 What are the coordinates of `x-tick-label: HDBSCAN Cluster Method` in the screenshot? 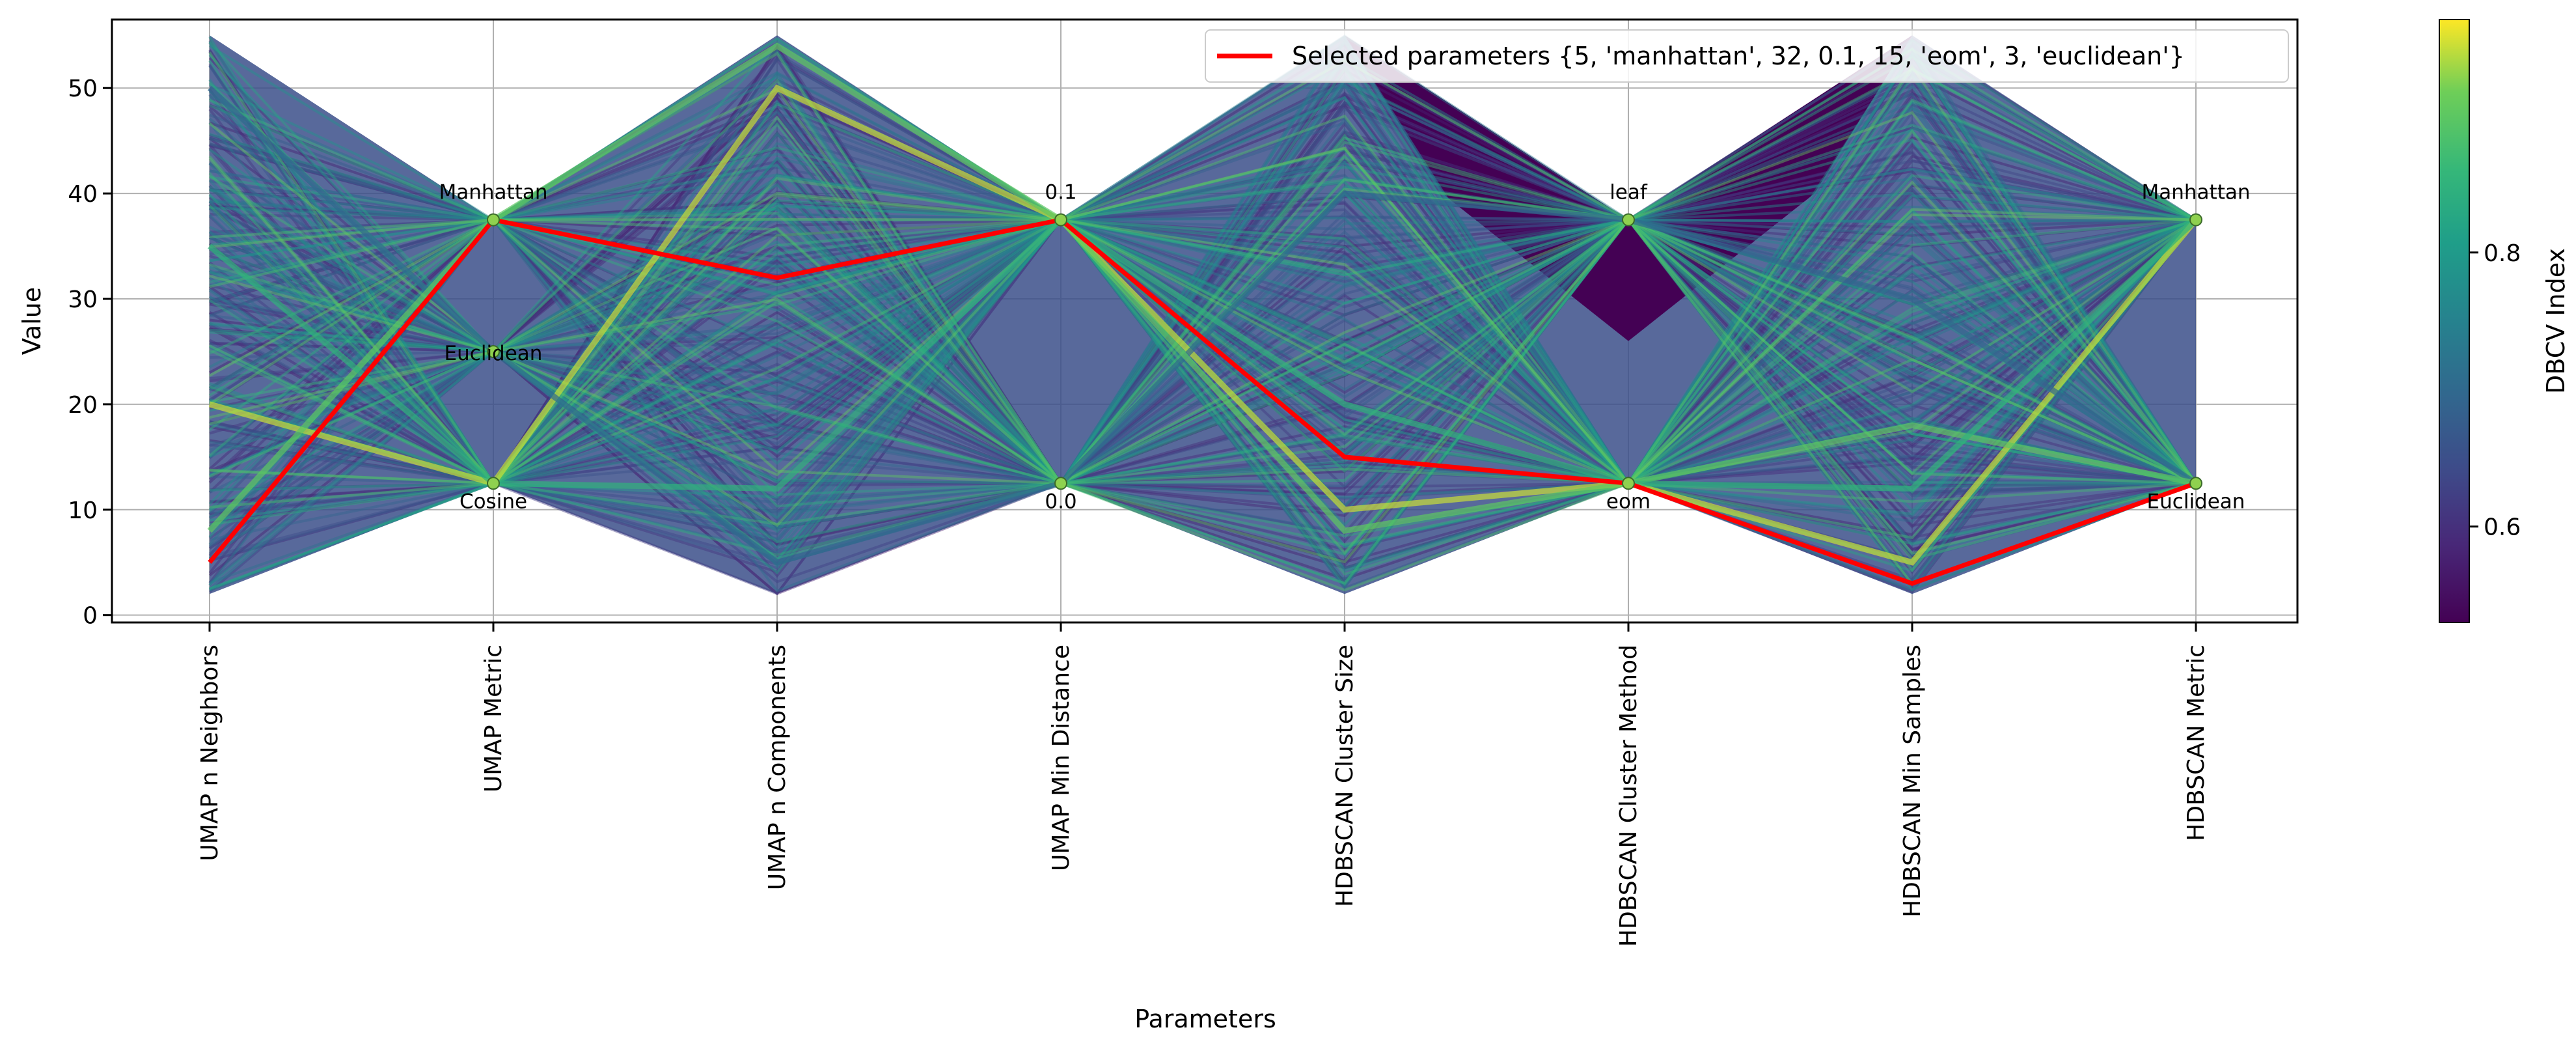 It's located at (1629, 796).